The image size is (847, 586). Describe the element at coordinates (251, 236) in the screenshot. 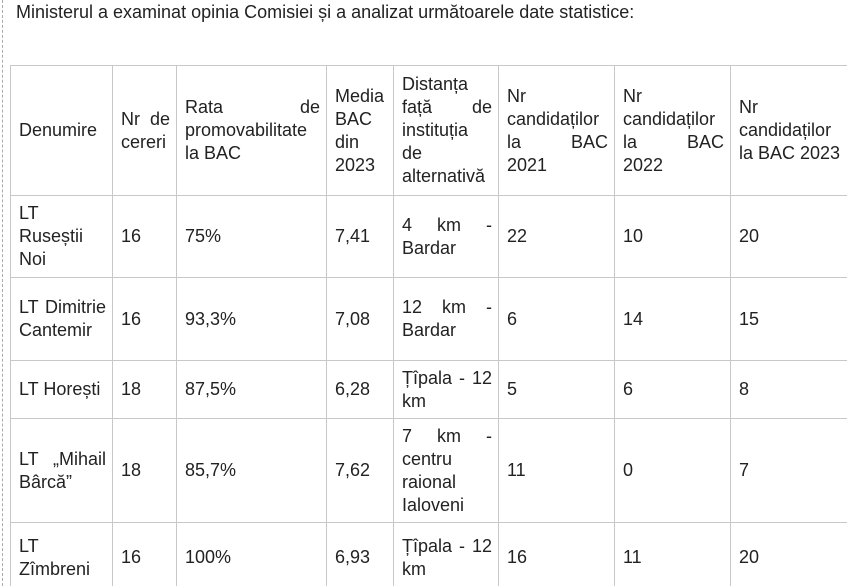

I see `cell: 75%` at that location.